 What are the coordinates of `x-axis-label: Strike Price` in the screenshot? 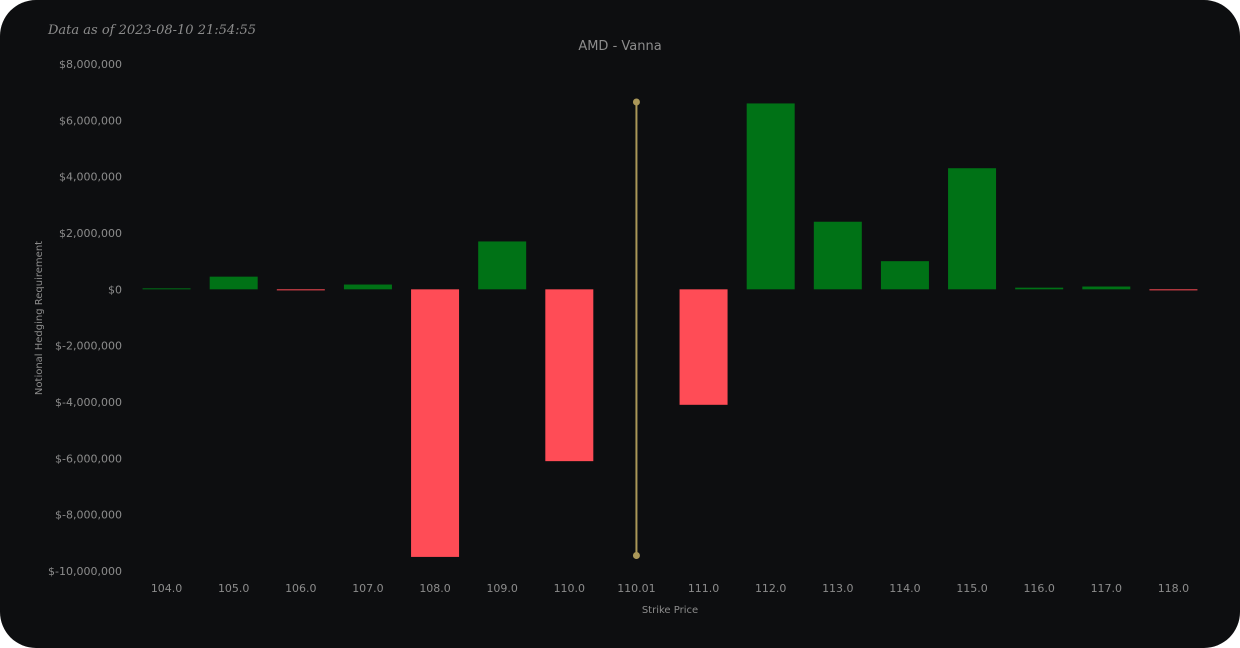 It's located at (670, 610).